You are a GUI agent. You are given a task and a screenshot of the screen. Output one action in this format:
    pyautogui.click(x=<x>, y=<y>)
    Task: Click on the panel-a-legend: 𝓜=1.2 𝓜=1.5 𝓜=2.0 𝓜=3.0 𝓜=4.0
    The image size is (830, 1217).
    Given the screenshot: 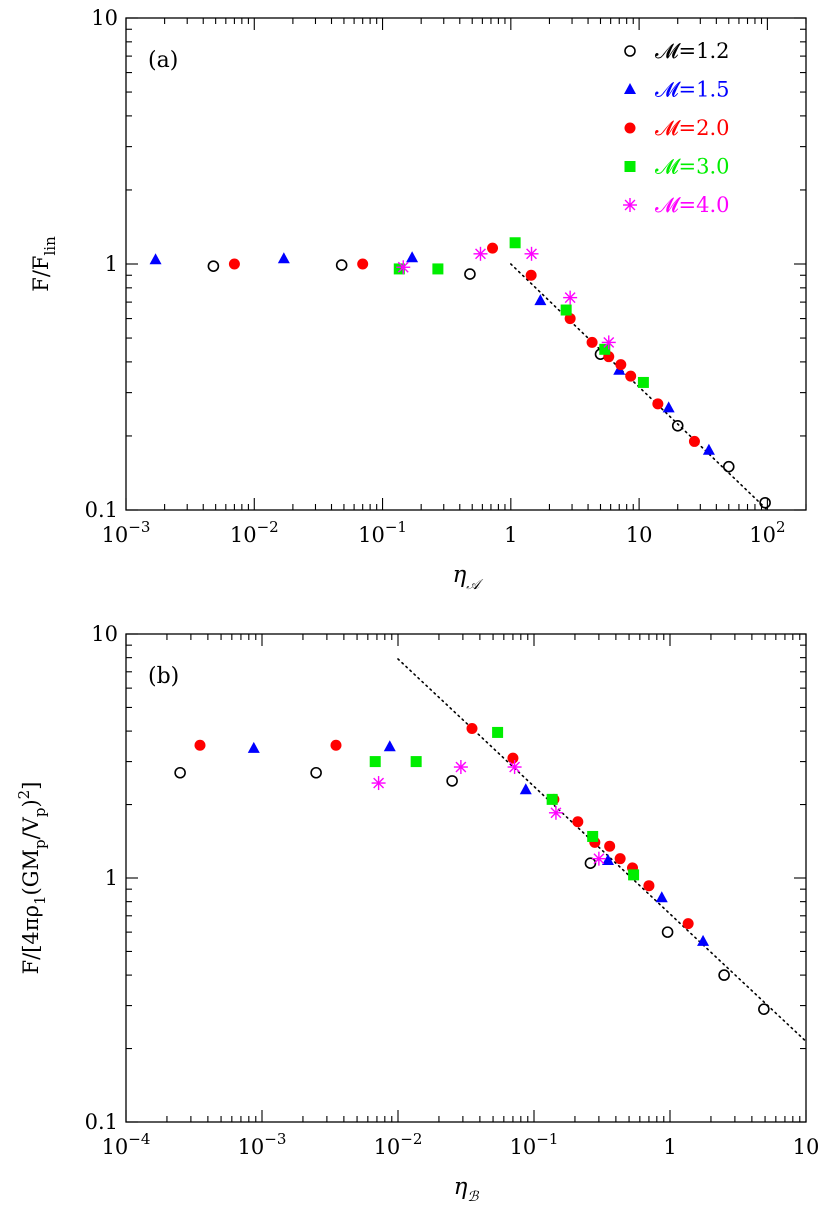 What is the action you would take?
    pyautogui.click(x=676, y=128)
    